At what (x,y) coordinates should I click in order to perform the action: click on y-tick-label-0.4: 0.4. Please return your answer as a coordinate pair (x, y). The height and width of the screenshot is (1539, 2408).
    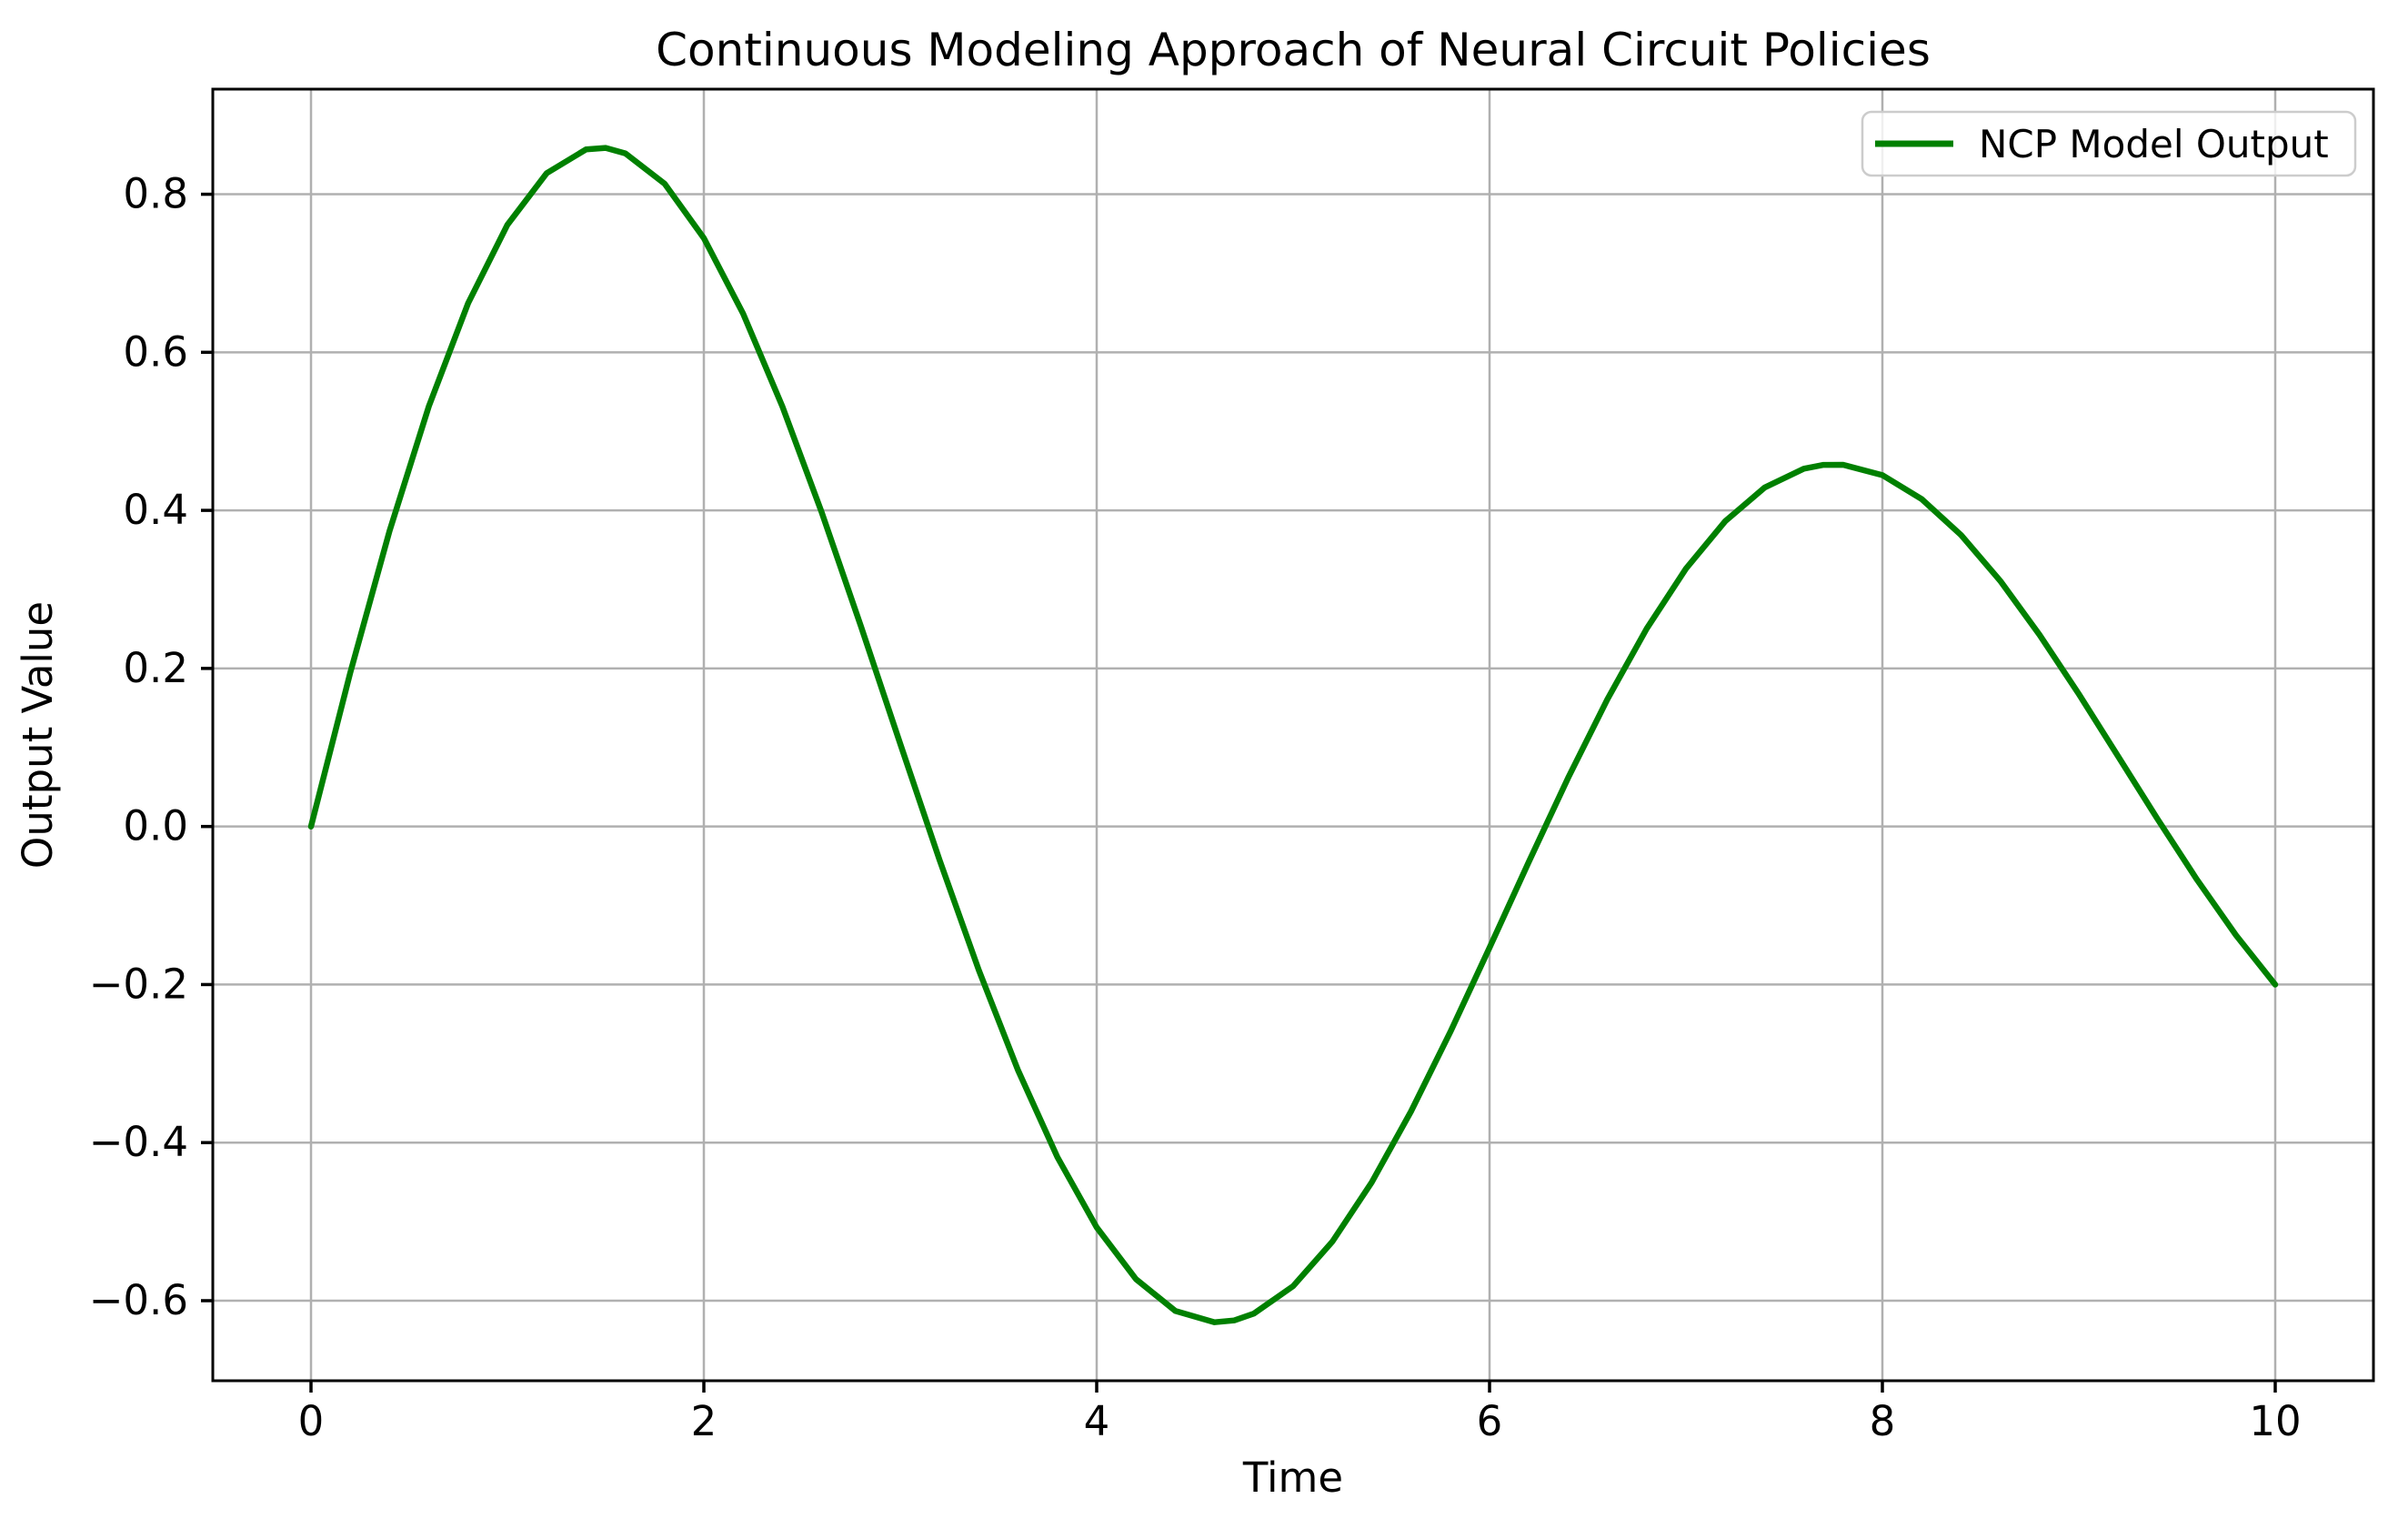
    Looking at the image, I should click on (155, 510).